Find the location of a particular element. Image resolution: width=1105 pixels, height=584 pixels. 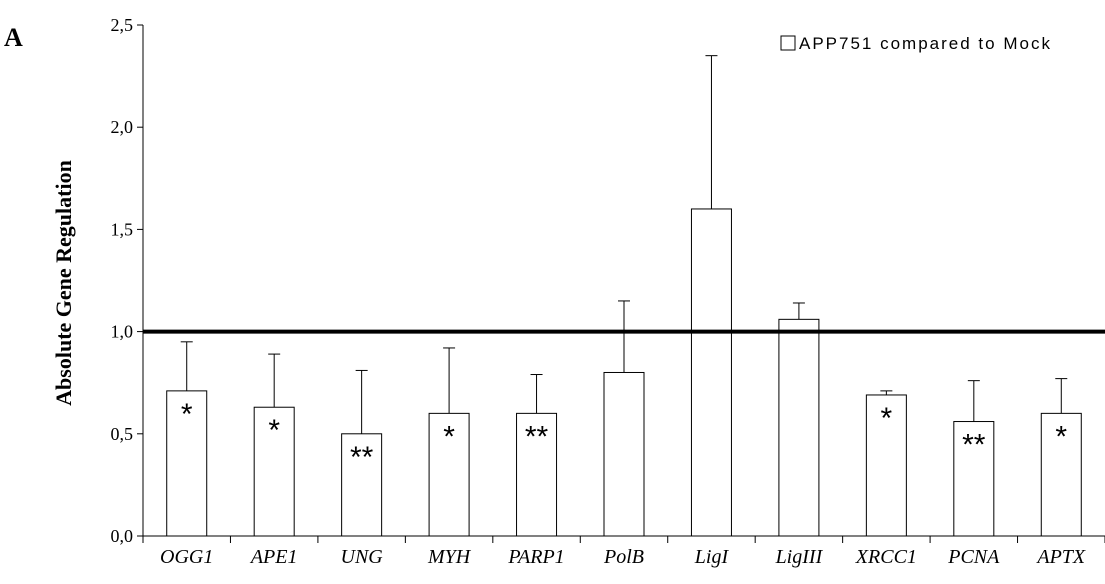

x-tick-label: OGG1 is located at coordinates (186, 557).